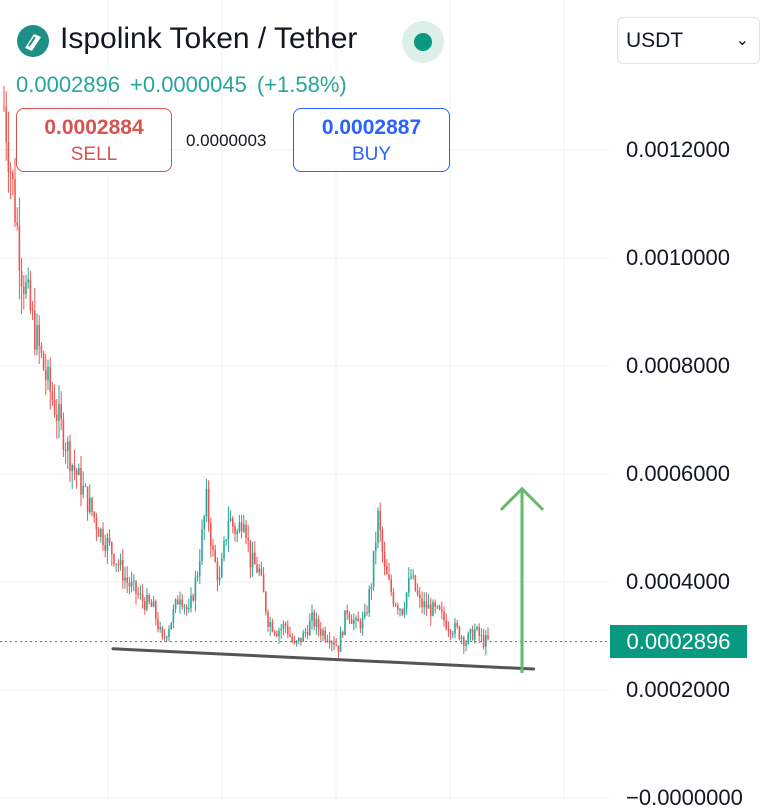  Describe the element at coordinates (323, 659) in the screenshot. I see `support-trend-line` at that location.